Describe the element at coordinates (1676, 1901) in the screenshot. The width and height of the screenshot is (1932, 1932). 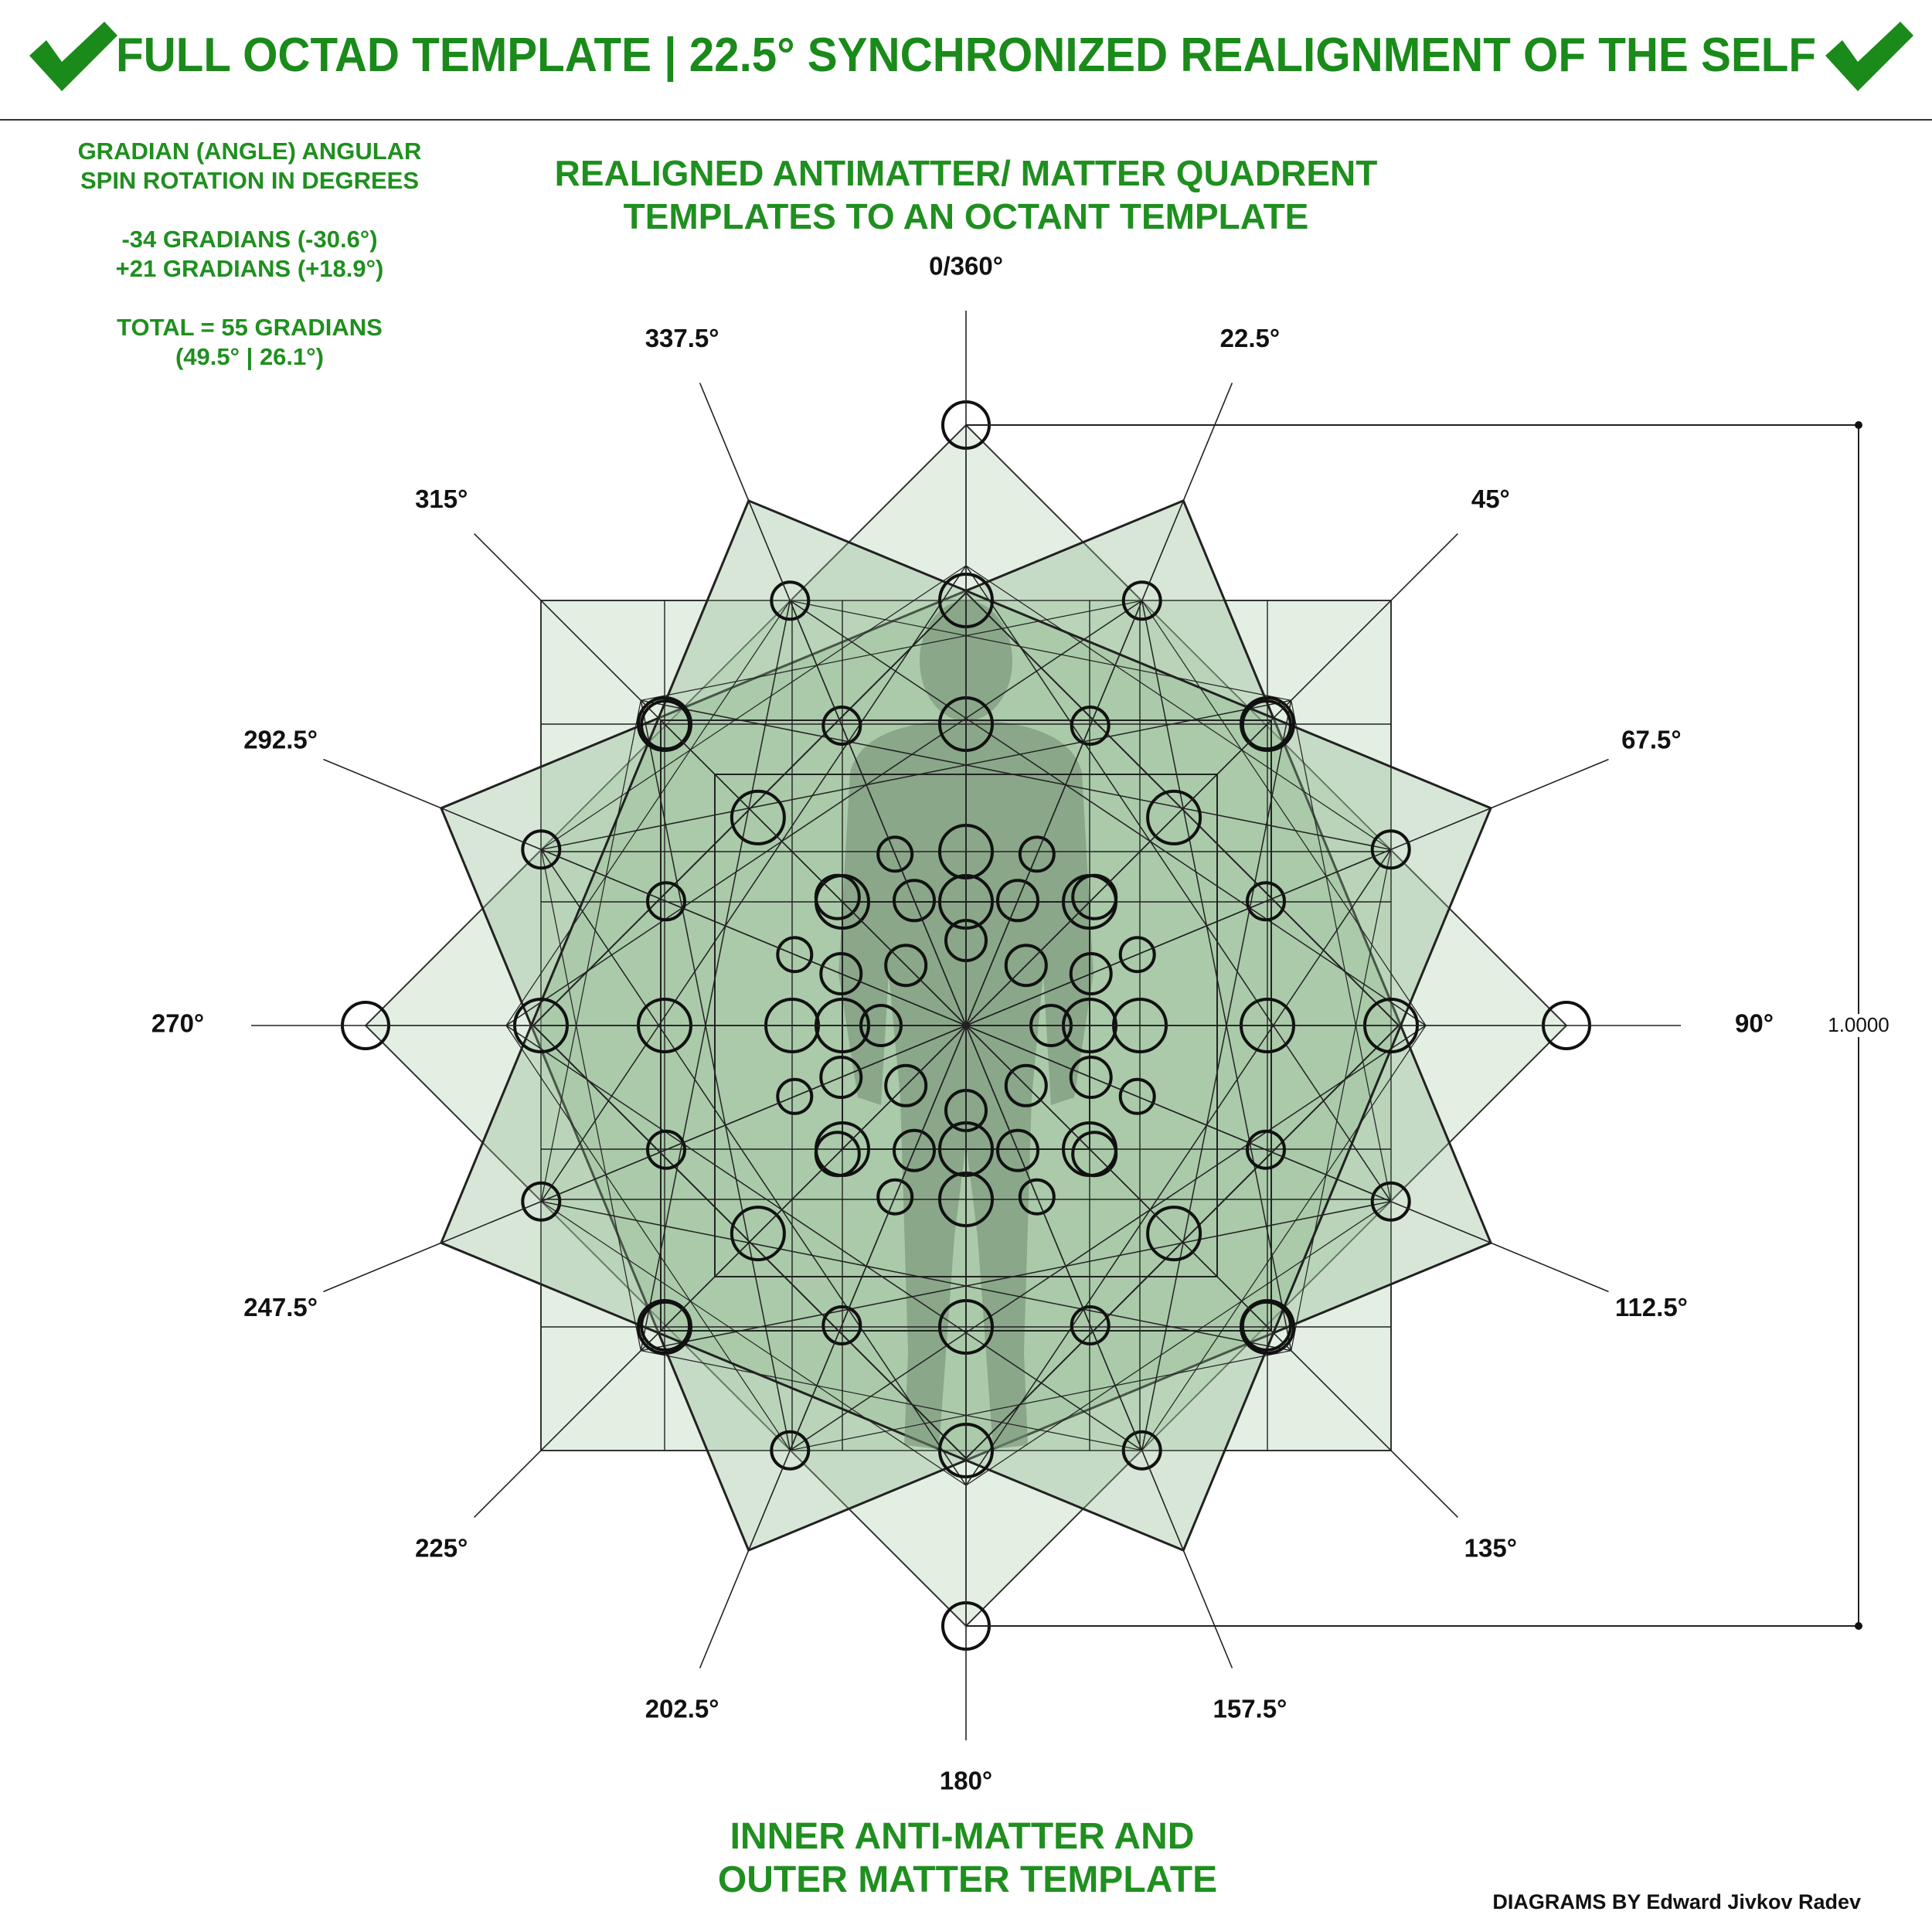
I see `credit: DIAGRAMS BY Edward Jivkov Radev` at that location.